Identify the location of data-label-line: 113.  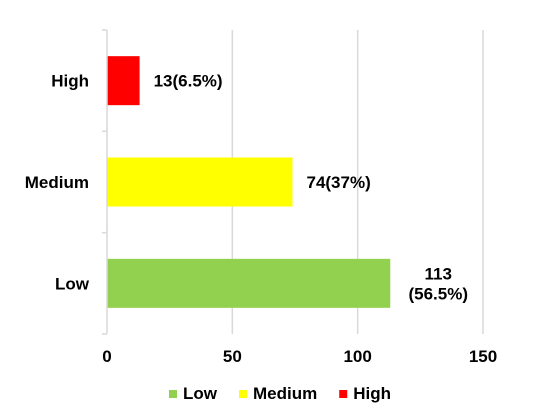
(438, 273).